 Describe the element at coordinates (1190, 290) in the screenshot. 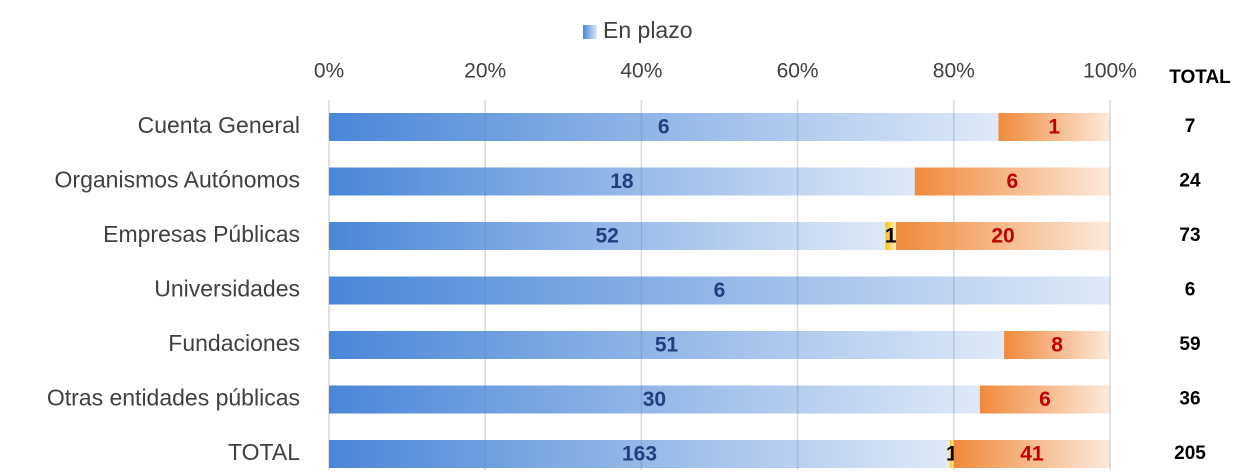

I see `total-label: 6` at that location.